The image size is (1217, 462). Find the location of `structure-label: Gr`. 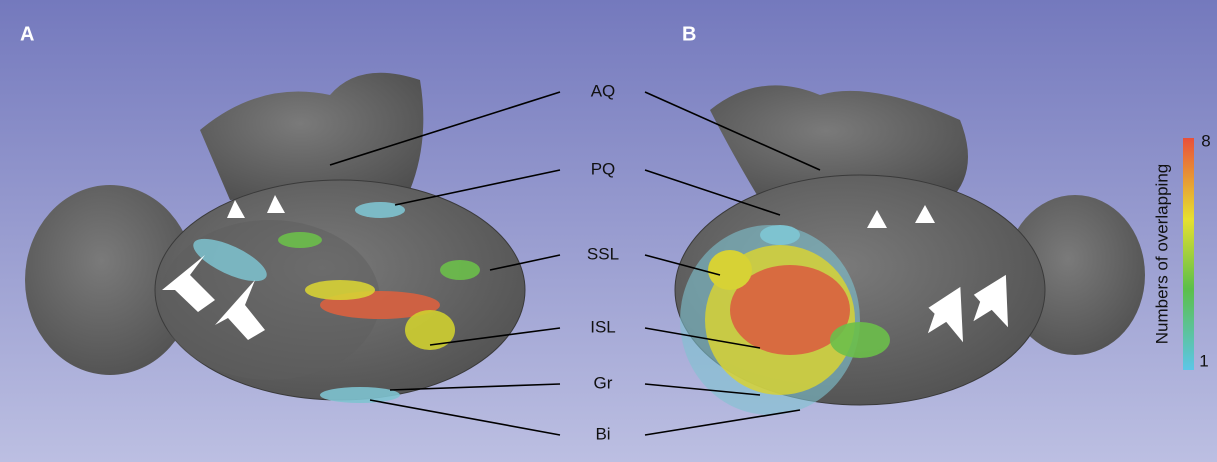

structure-label: Gr is located at coordinates (603, 382).